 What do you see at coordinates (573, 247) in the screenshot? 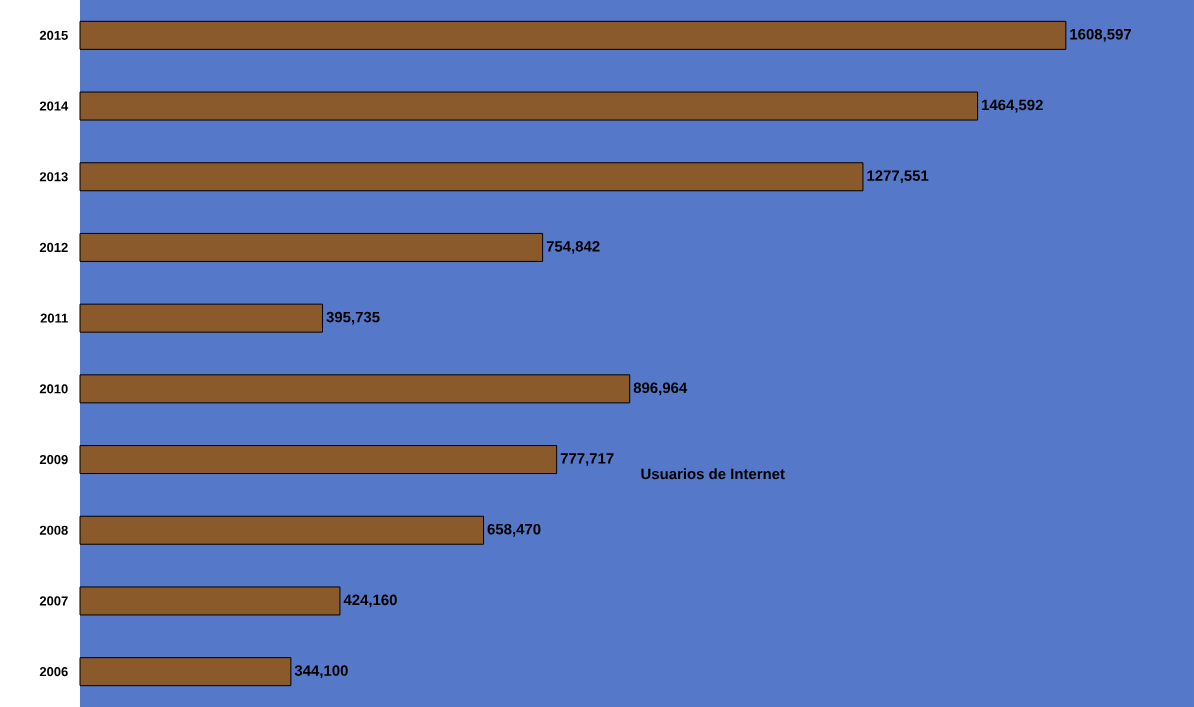
I see `data-label: 754,842` at bounding box center [573, 247].